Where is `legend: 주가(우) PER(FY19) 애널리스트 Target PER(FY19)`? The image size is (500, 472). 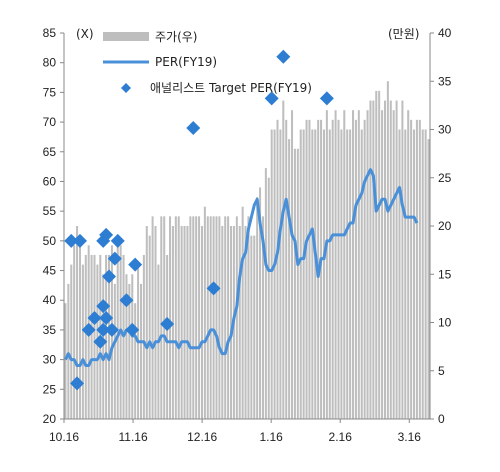 legend: 주가(우) PER(FY19) 애널리스트 Target PER(FY19) is located at coordinates (207, 62).